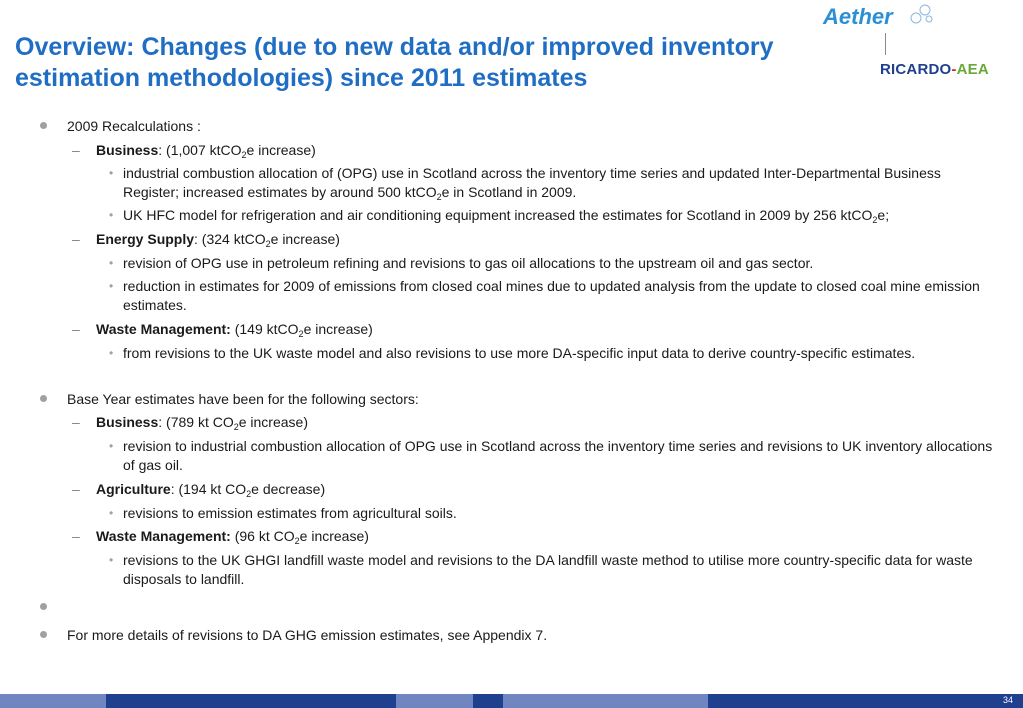 The height and width of the screenshot is (708, 1023). What do you see at coordinates (885, 44) in the screenshot?
I see `logo-divider` at bounding box center [885, 44].